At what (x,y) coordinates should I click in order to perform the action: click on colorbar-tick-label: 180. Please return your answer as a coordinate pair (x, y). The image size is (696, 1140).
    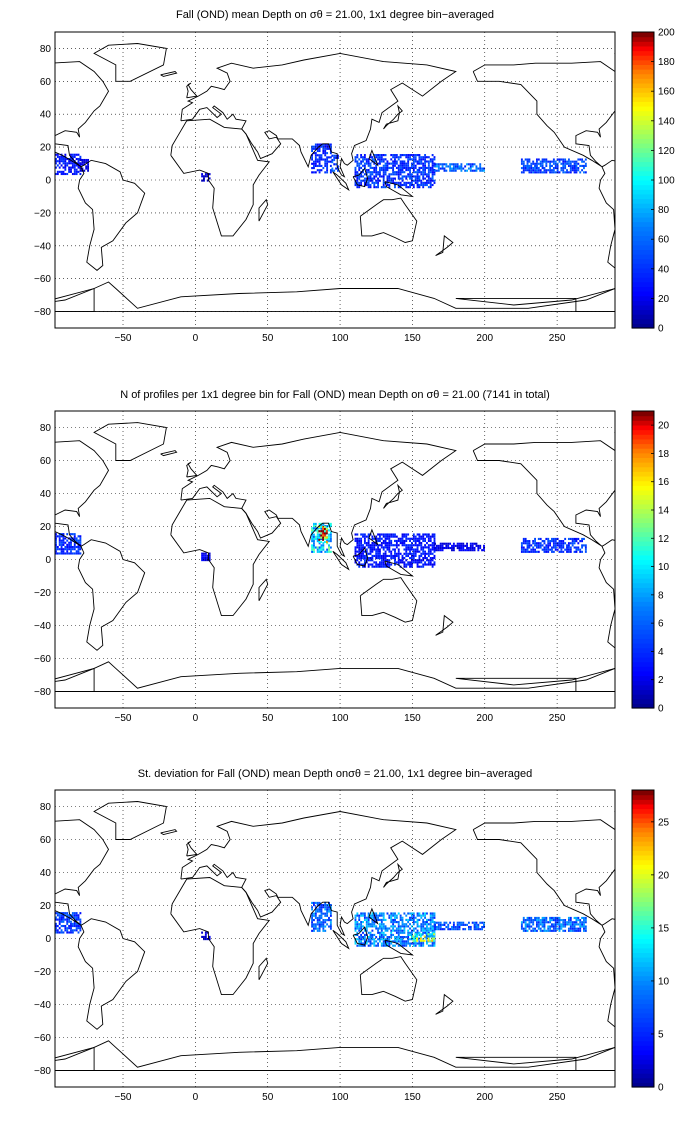
    Looking at the image, I should click on (666, 62).